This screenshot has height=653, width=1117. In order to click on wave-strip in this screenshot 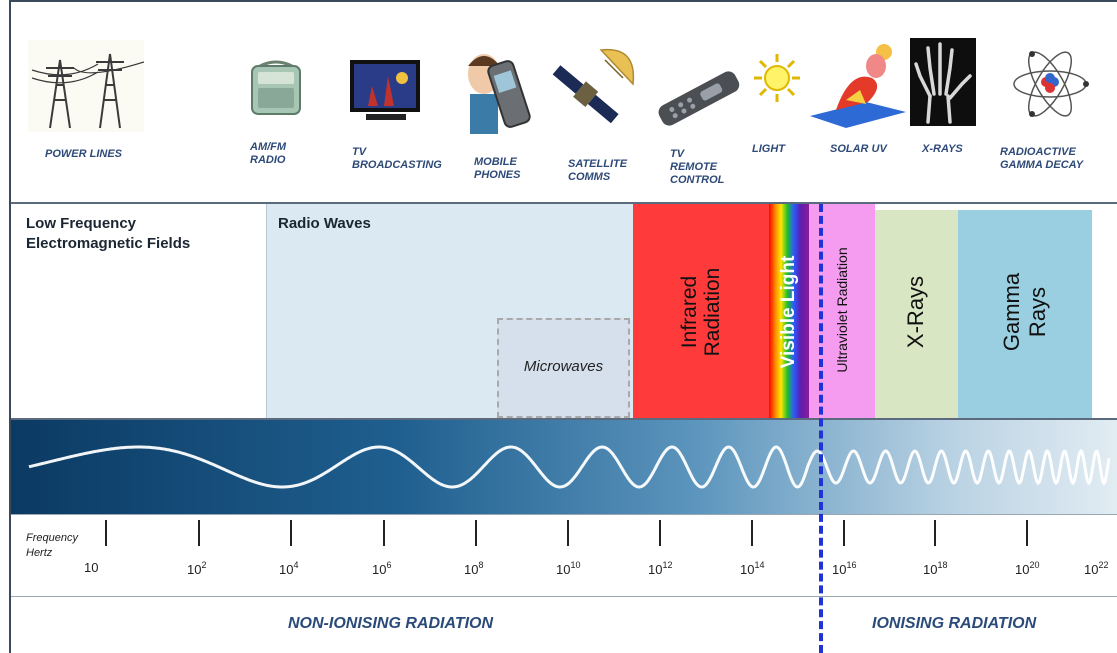, I will do `click(564, 467)`.